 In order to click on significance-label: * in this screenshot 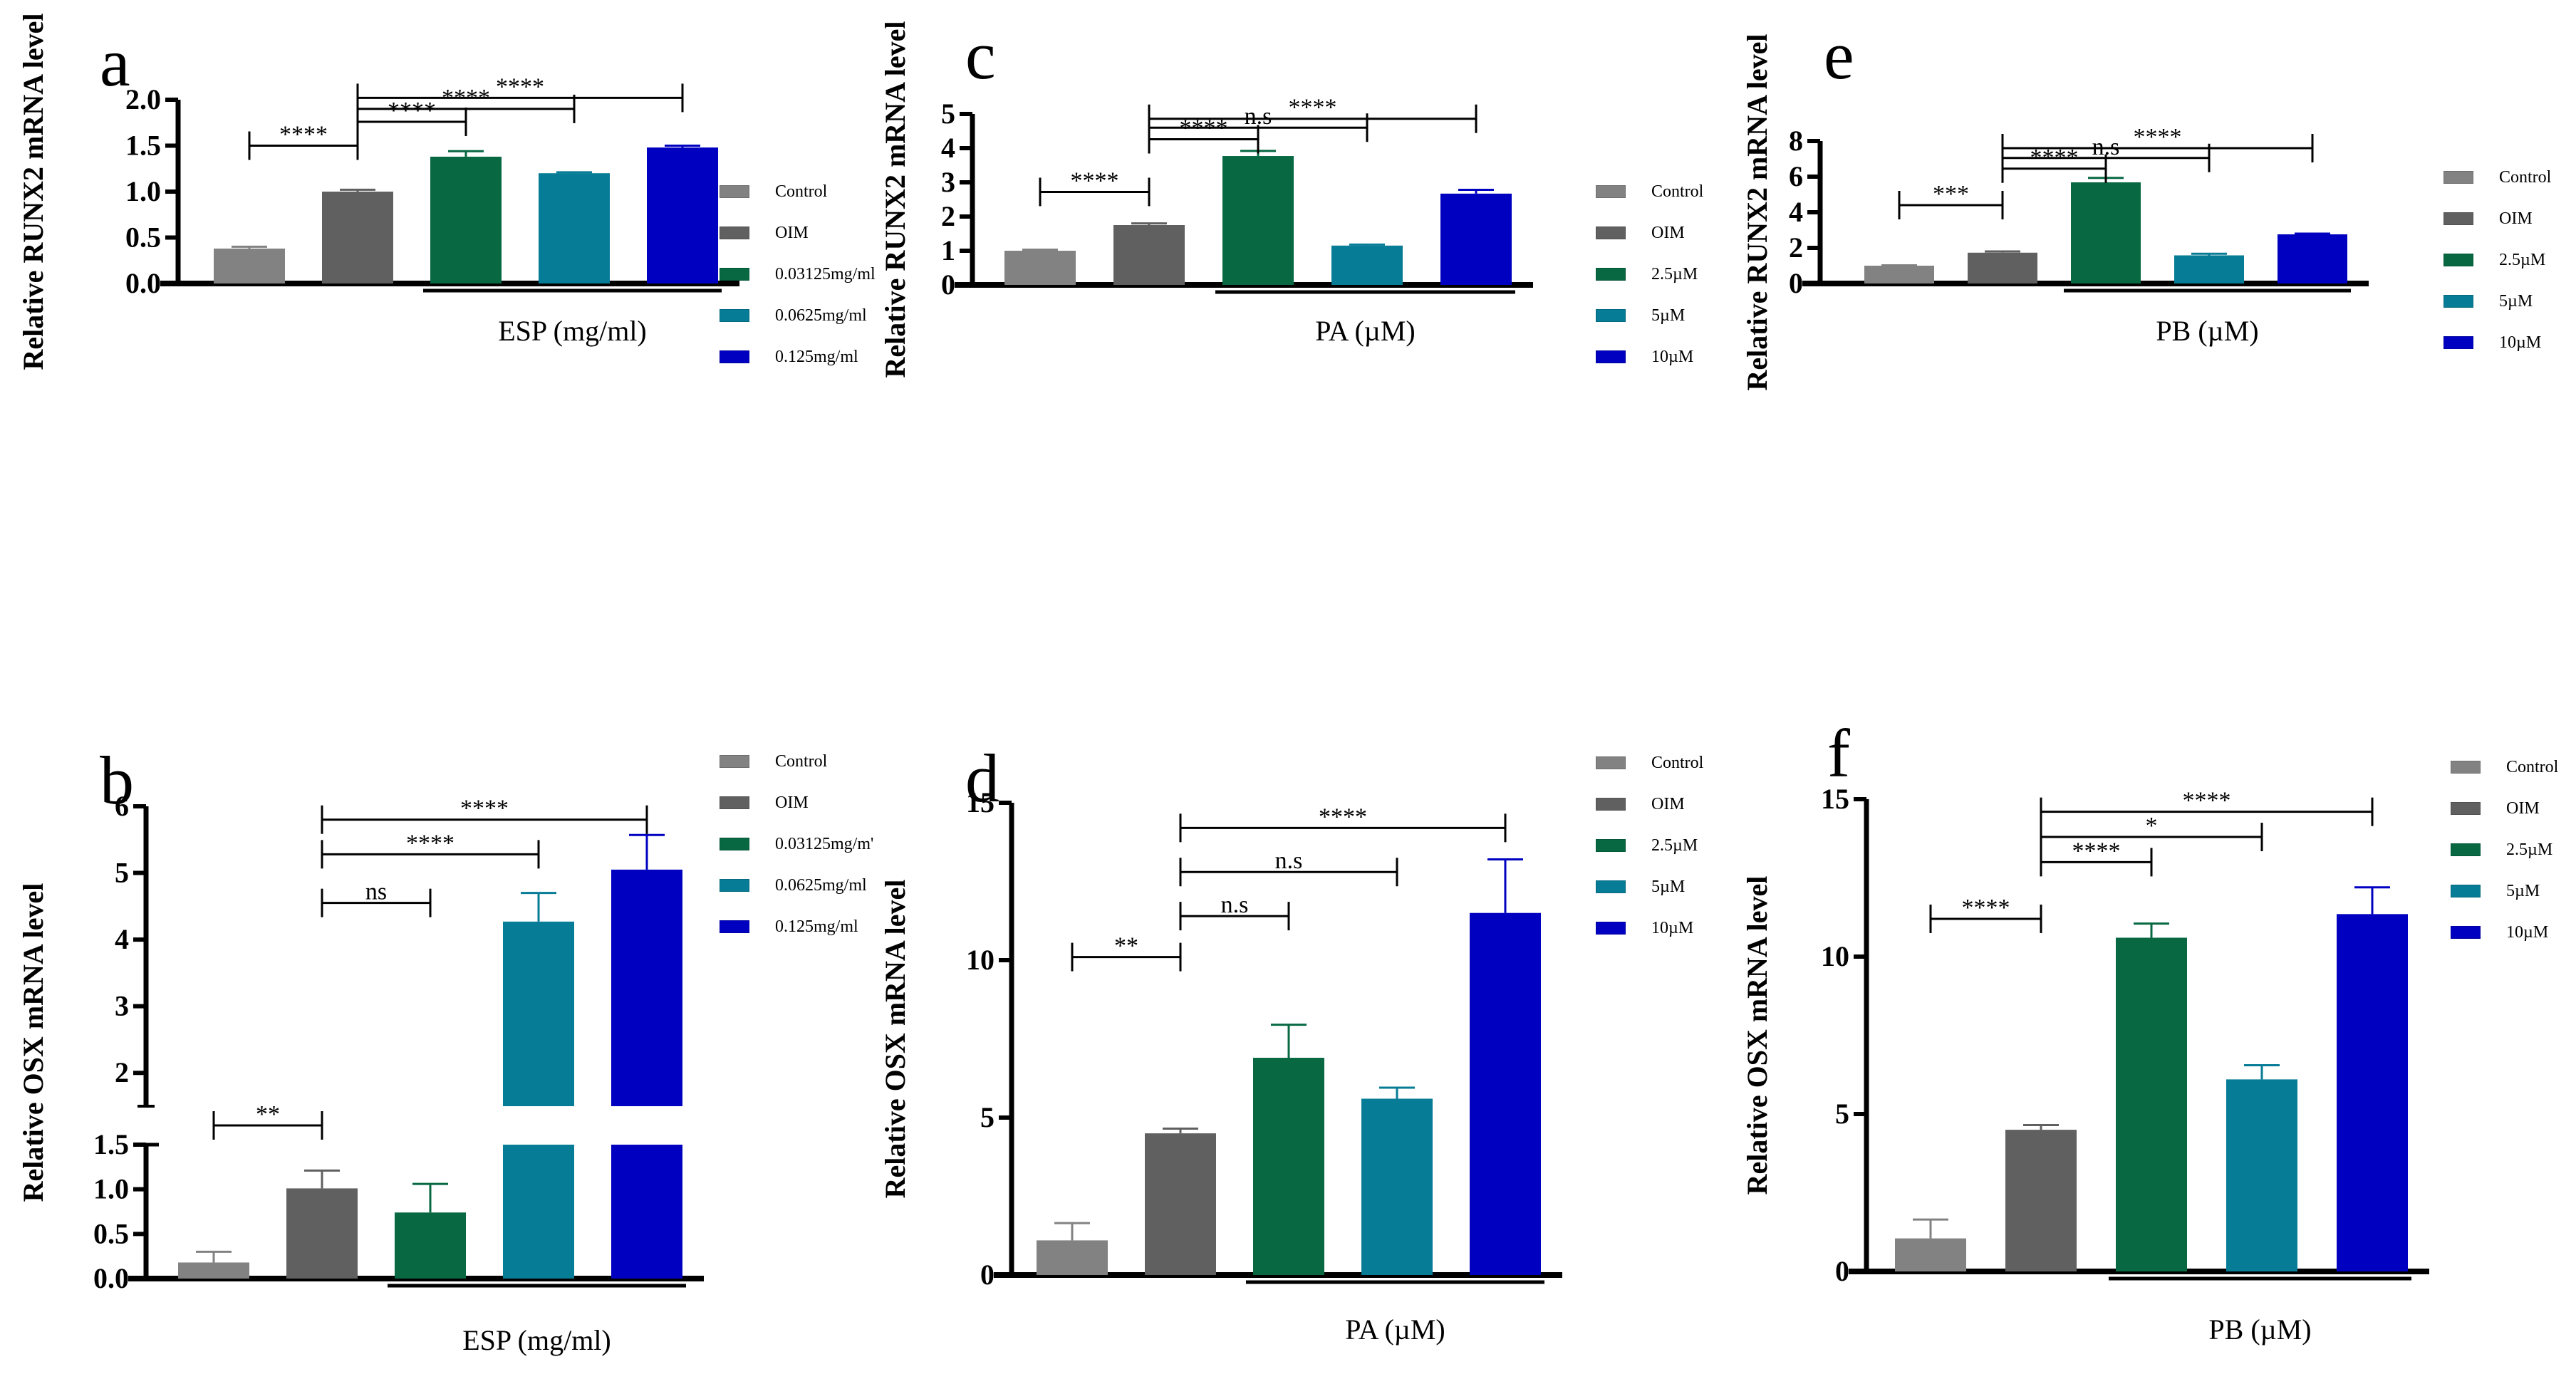, I will do `click(2152, 826)`.